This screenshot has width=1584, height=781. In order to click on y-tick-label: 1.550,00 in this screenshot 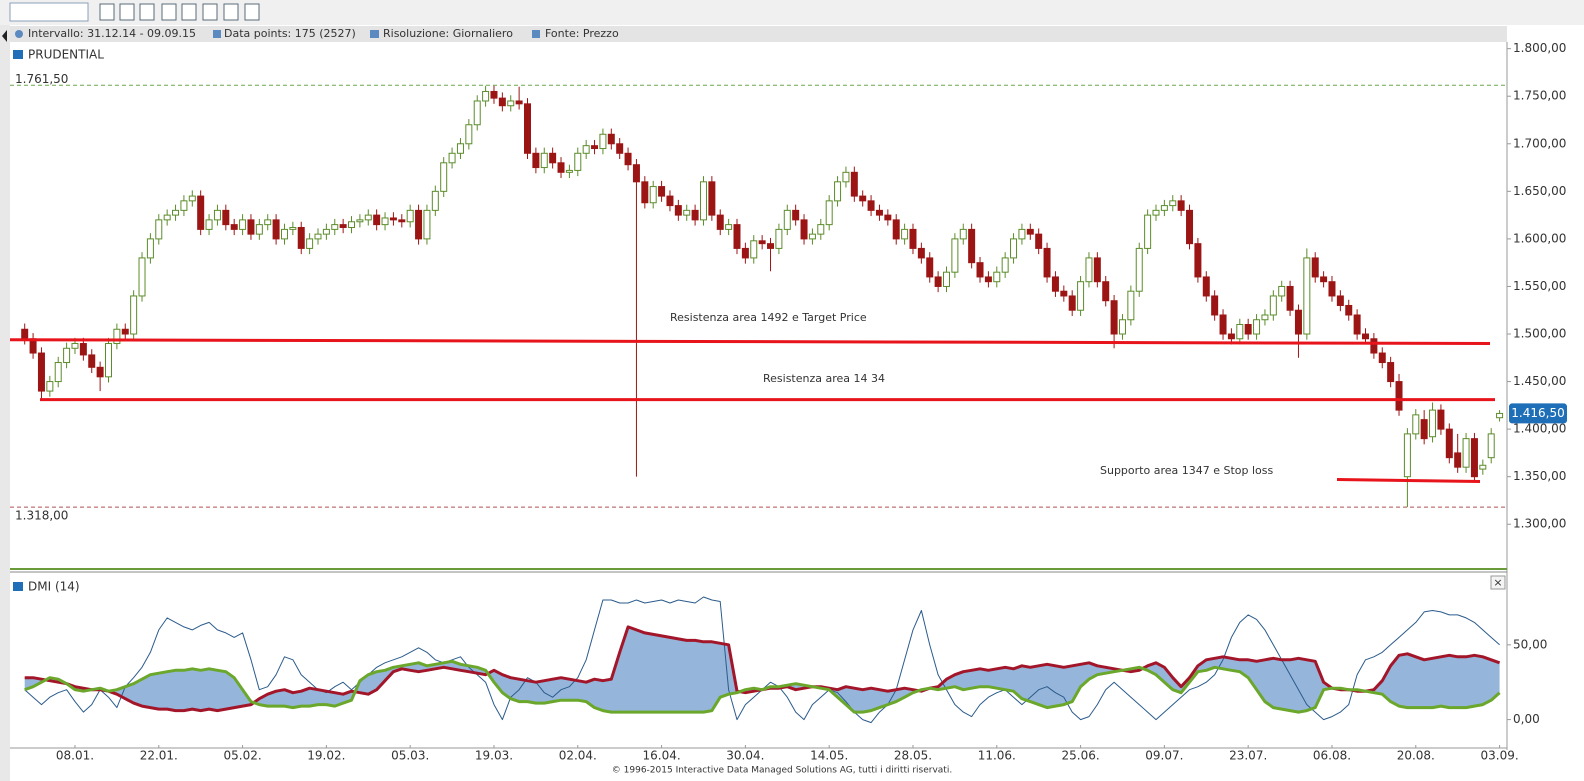, I will do `click(1539, 286)`.